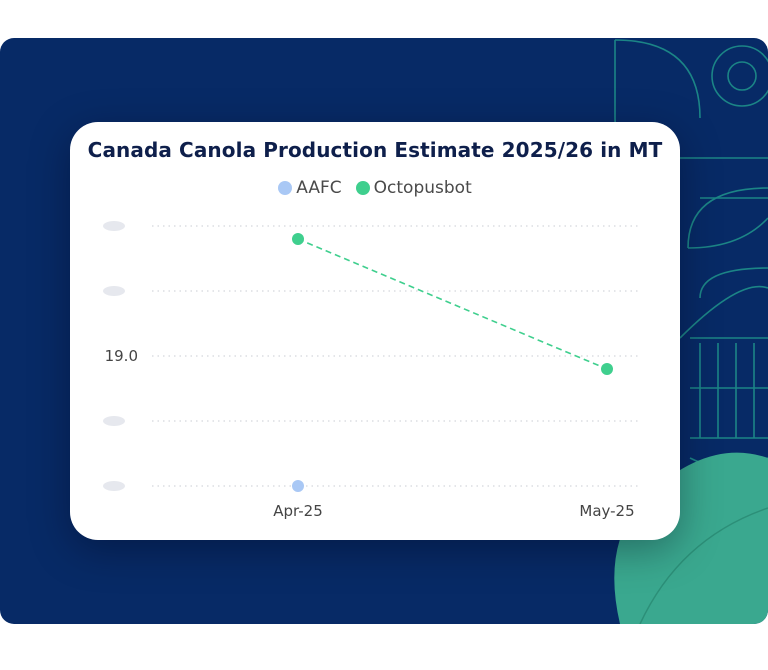 The width and height of the screenshot is (768, 670). What do you see at coordinates (319, 188) in the screenshot?
I see `legend-label-aafc: AAFC` at bounding box center [319, 188].